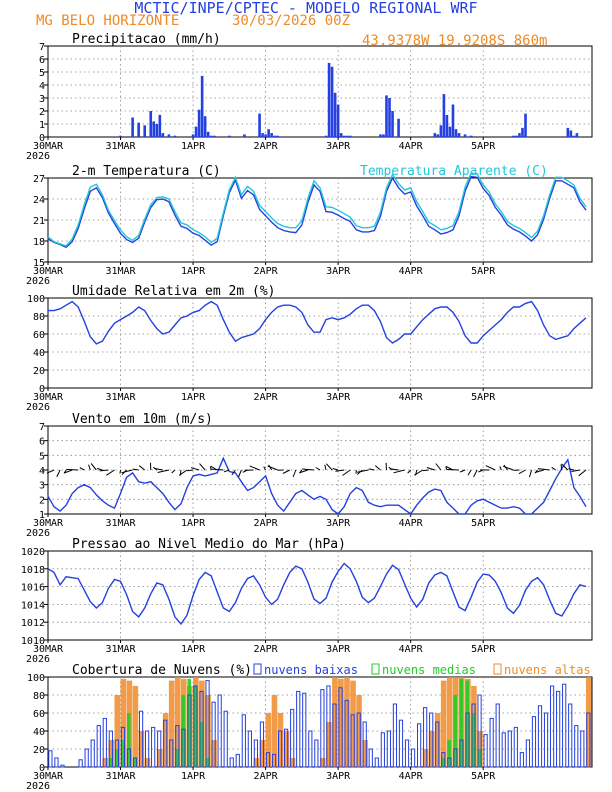 The width and height of the screenshot is (612, 792). I want to click on y-tick-label: 1012, so click(33, 623).